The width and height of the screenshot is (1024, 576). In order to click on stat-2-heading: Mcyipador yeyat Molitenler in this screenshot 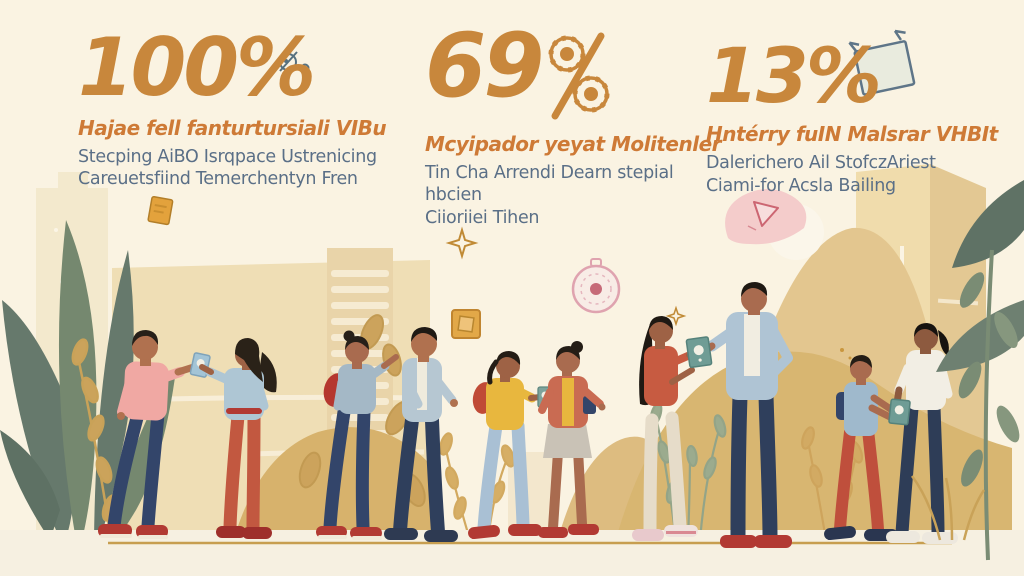, I will do `click(573, 144)`.